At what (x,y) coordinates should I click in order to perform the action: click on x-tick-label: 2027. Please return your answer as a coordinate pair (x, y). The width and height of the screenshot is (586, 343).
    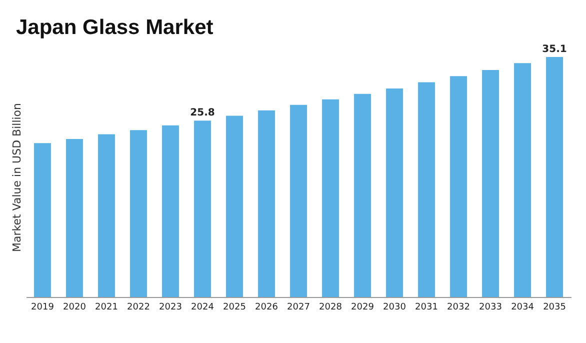
    Looking at the image, I should click on (298, 307).